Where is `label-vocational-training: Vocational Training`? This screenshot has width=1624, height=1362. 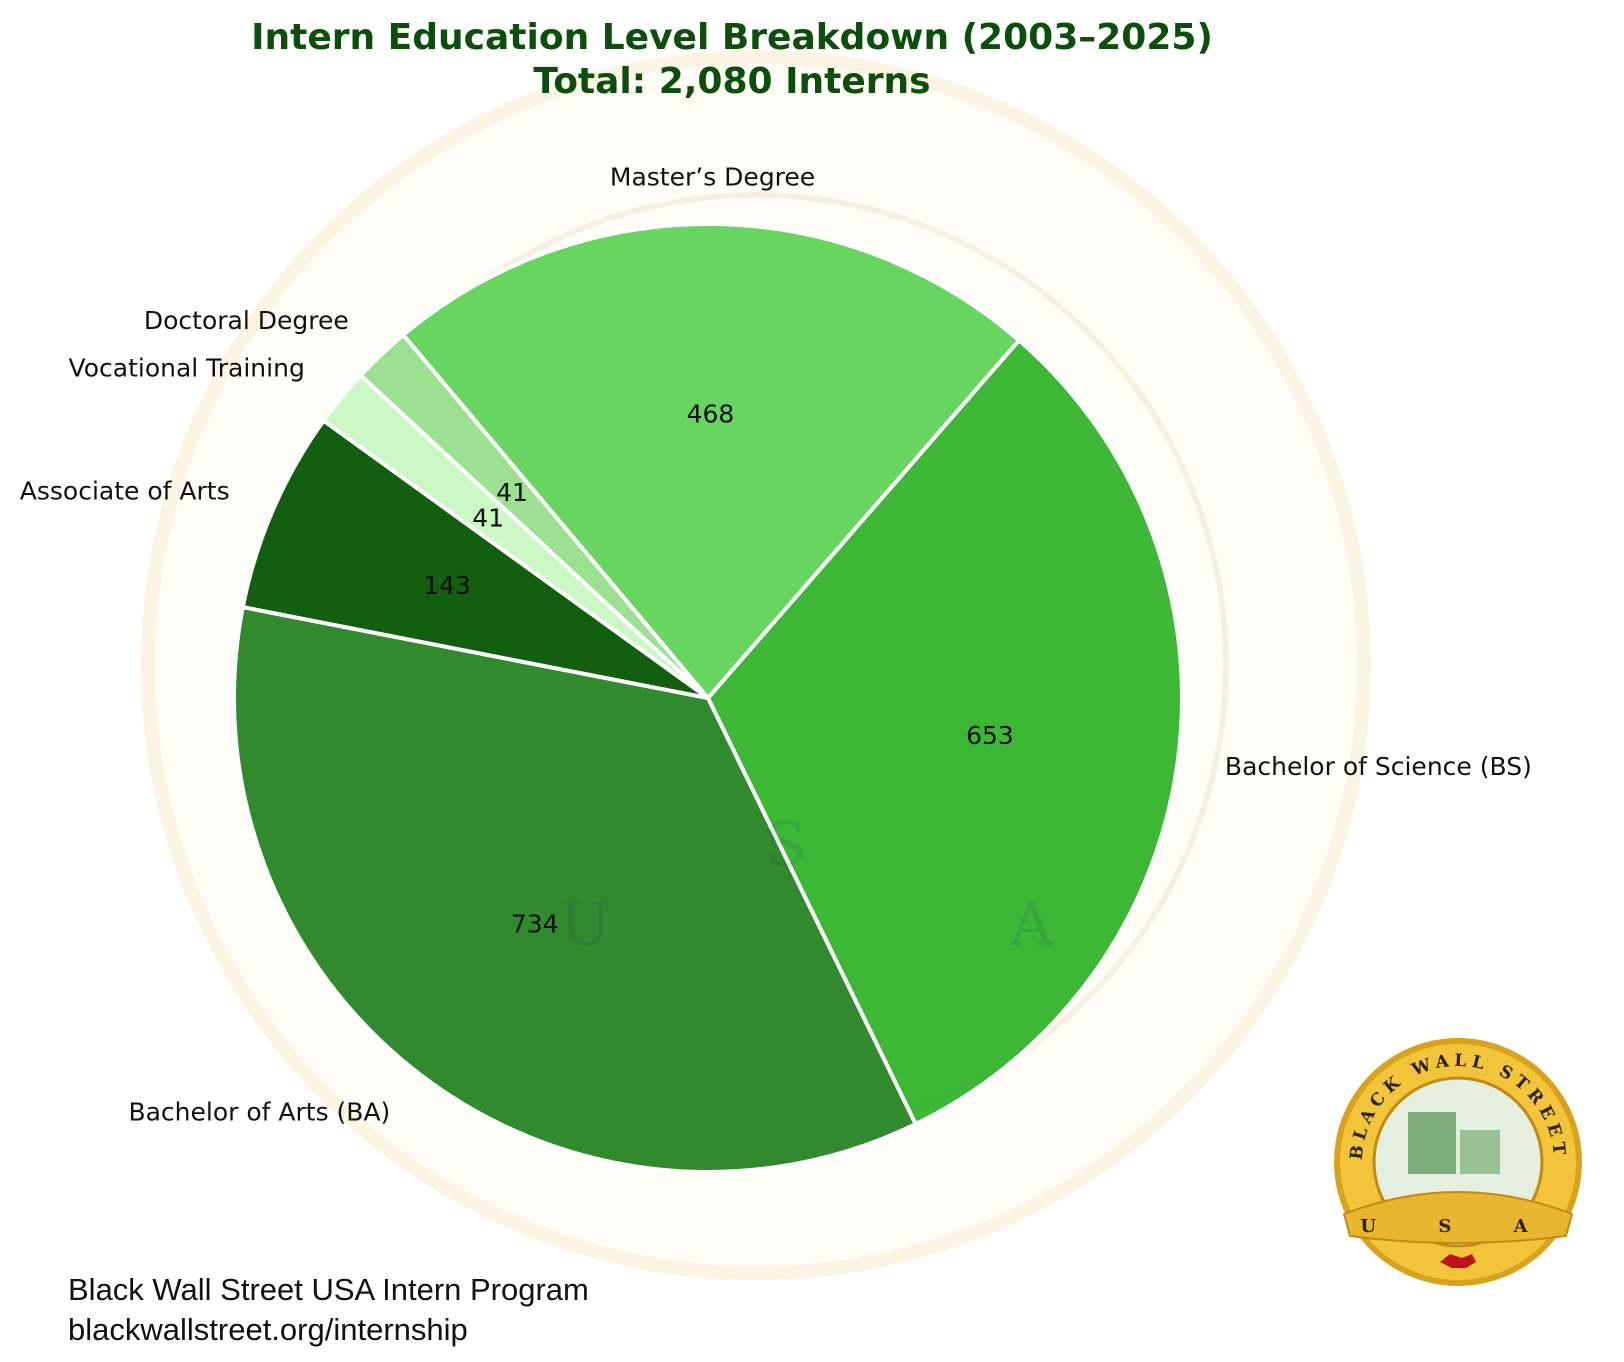
label-vocational-training: Vocational Training is located at coordinates (187, 367).